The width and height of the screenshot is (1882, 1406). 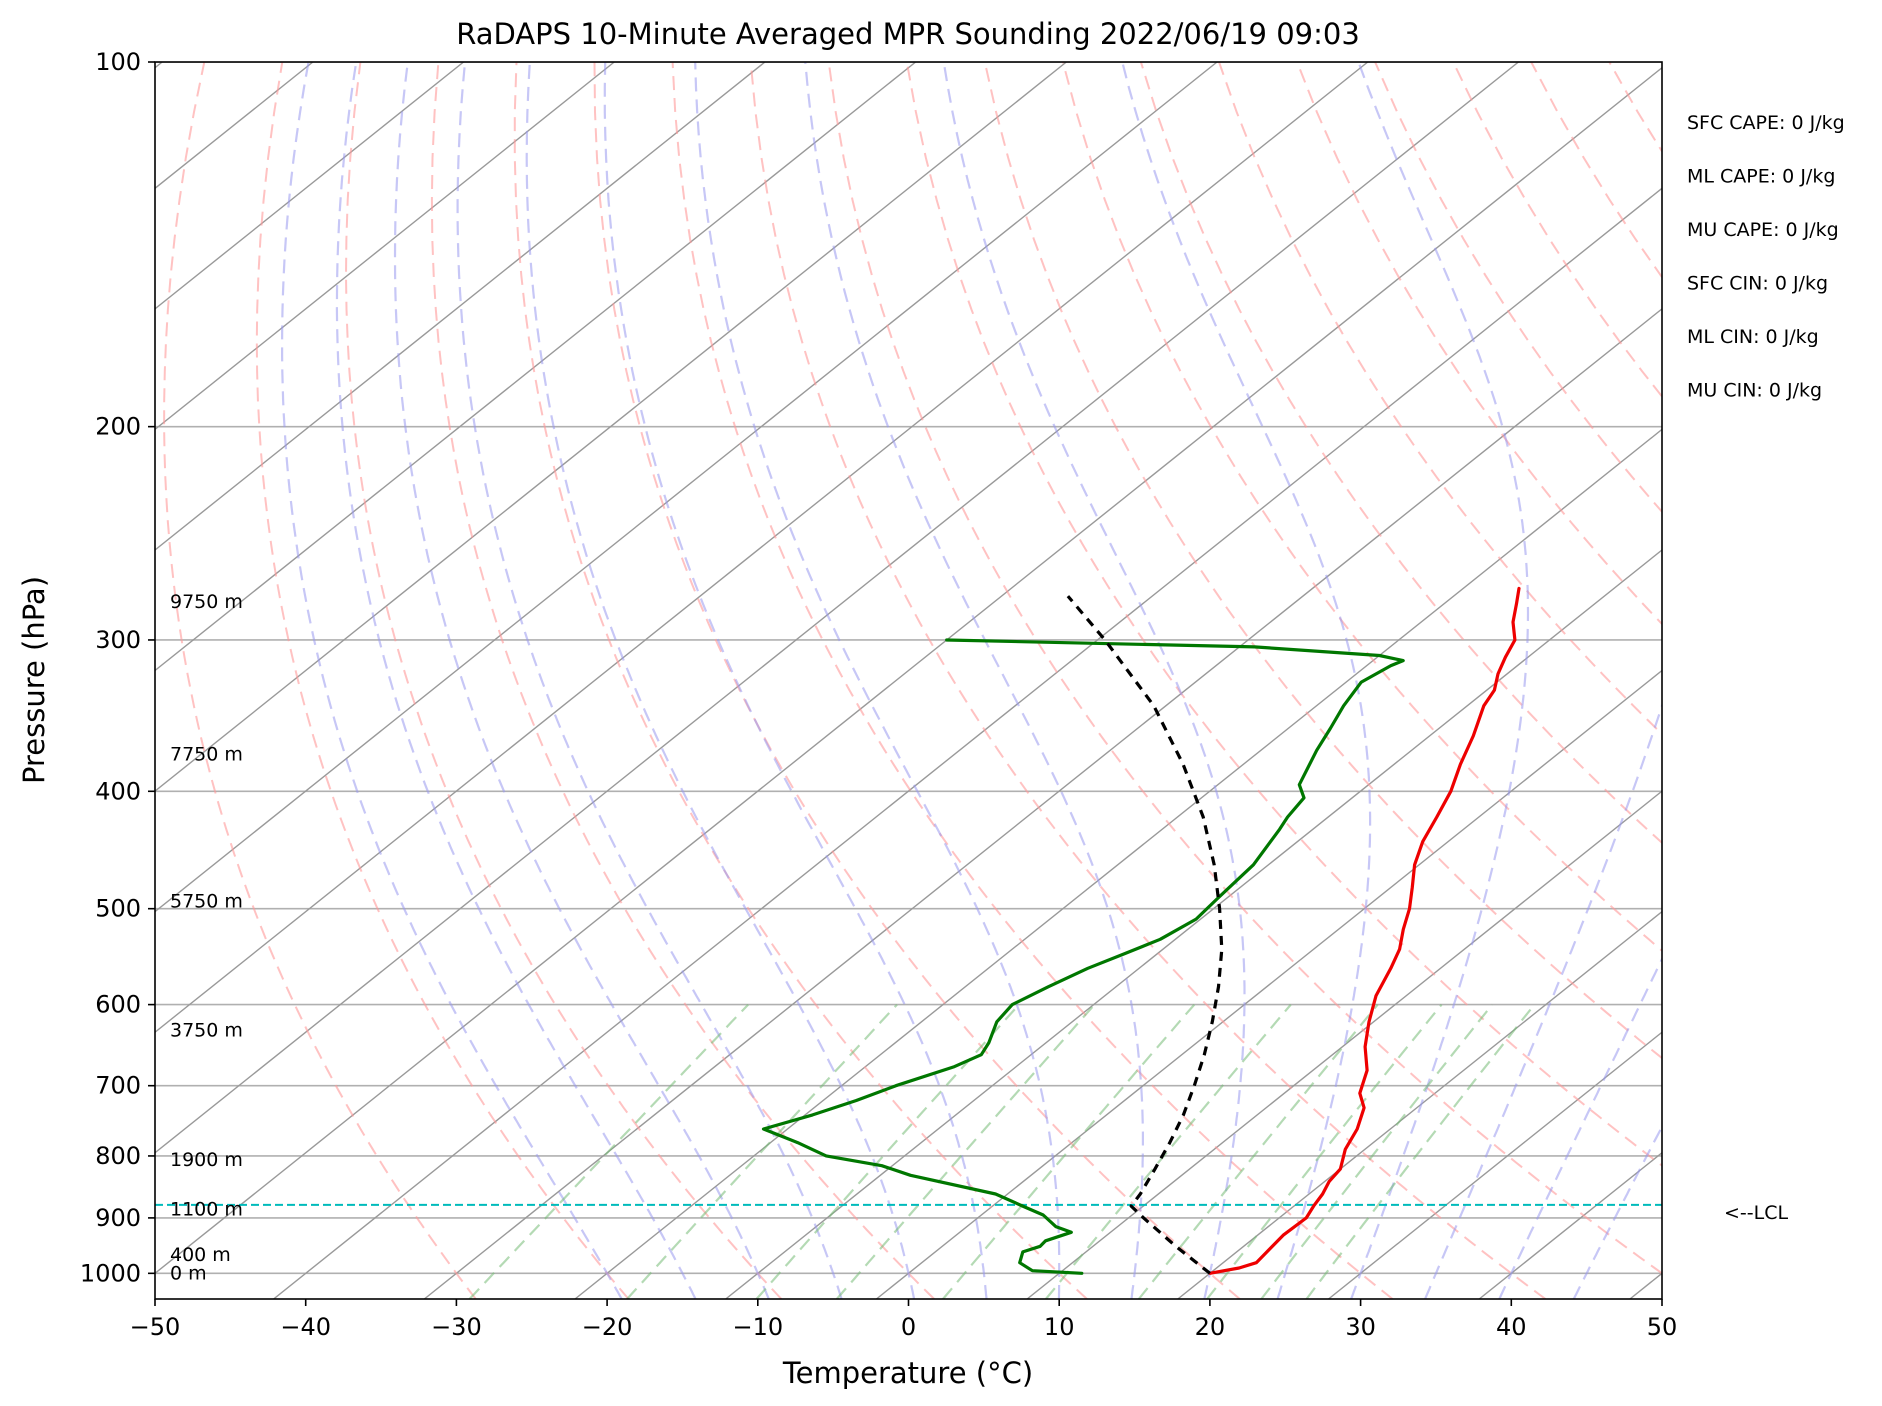 What do you see at coordinates (1766, 123) in the screenshot?
I see `stat-text: SFC CAPE: 0 J/kg` at bounding box center [1766, 123].